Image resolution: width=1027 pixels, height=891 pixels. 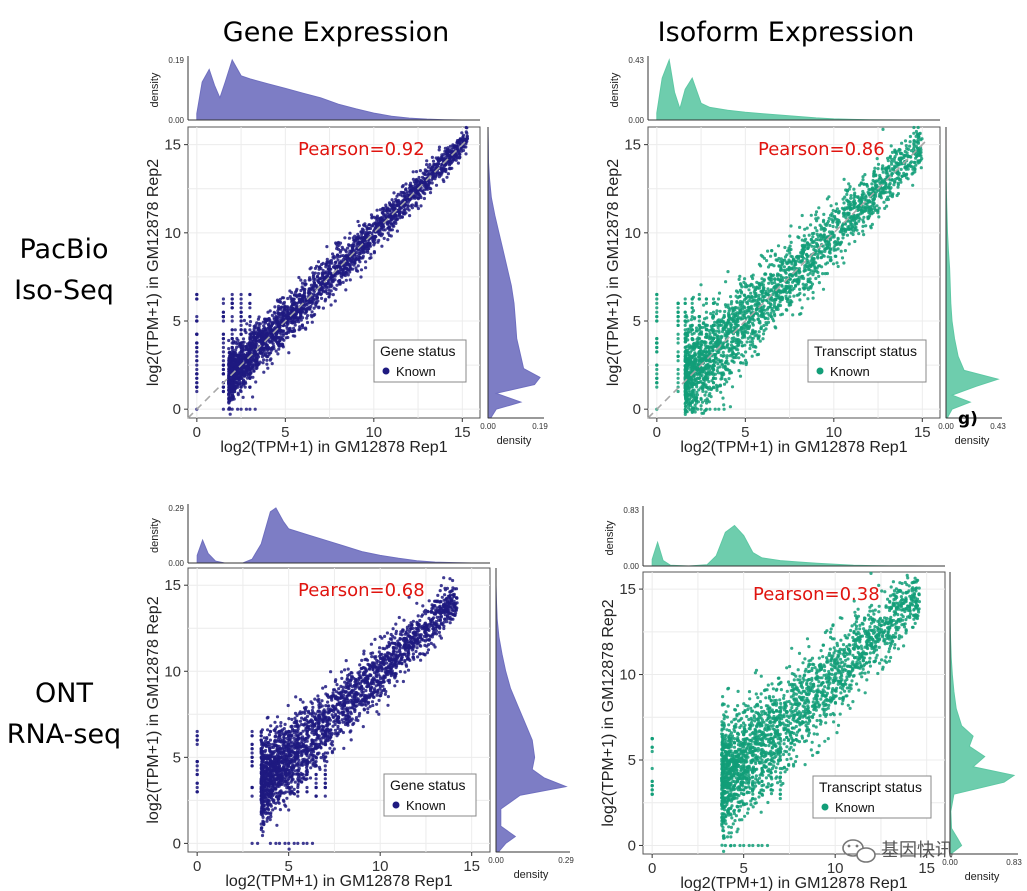 What do you see at coordinates (338, 89) in the screenshot?
I see `top-density-curve` at bounding box center [338, 89].